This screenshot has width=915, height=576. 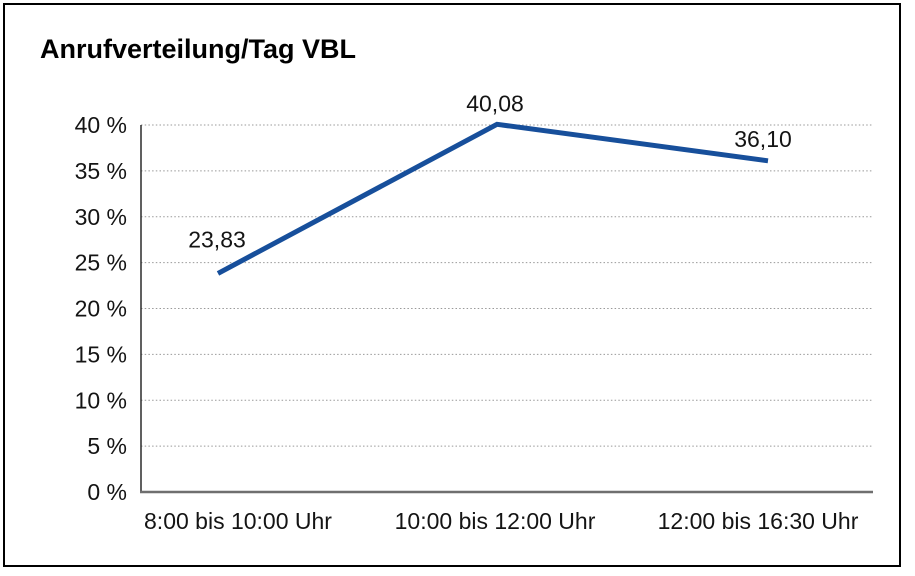 I want to click on y-tick-label: 35 %, so click(x=101, y=171).